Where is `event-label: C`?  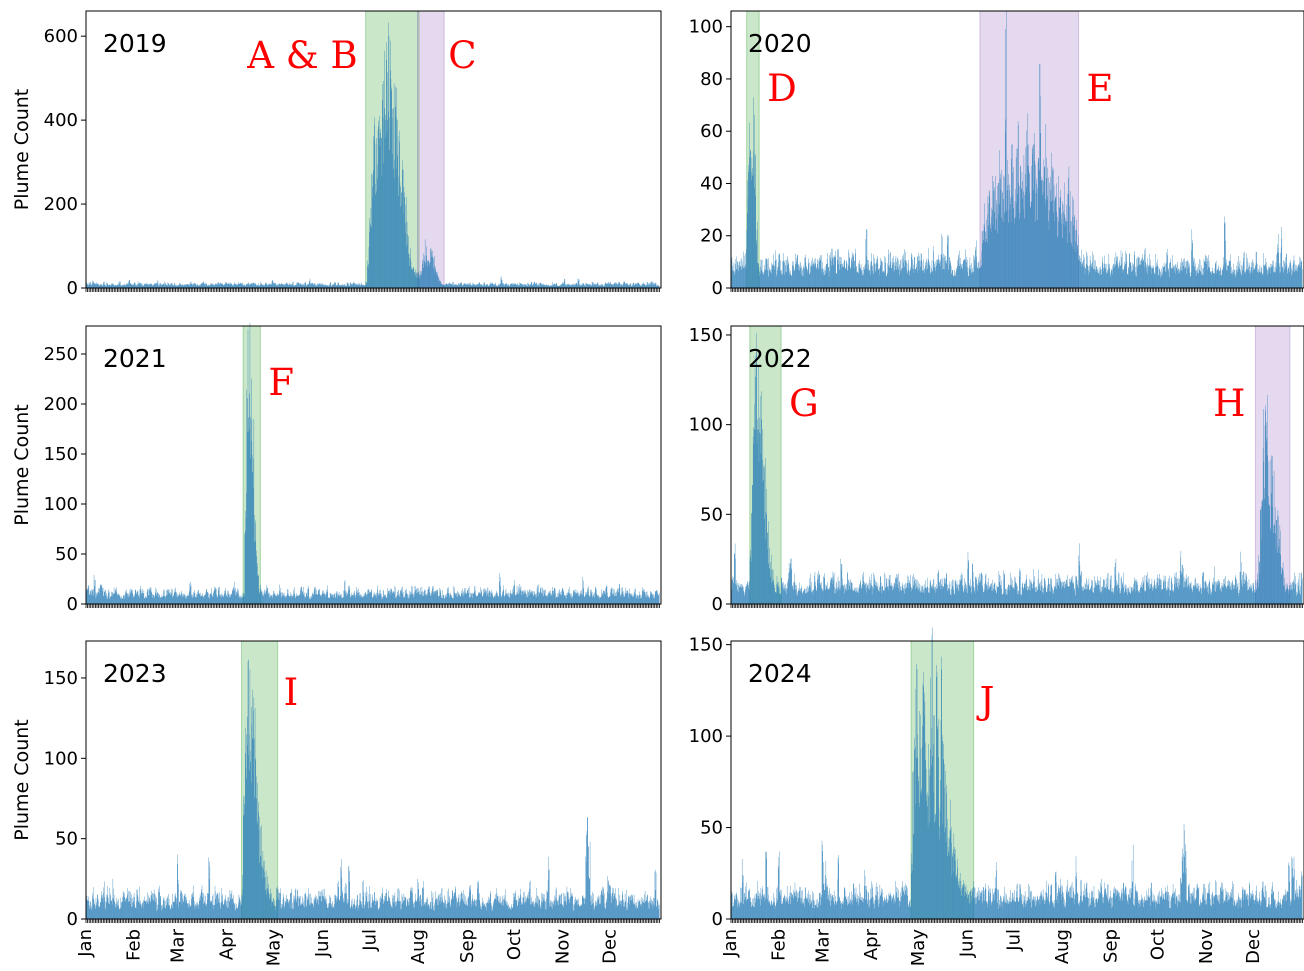 event-label: C is located at coordinates (462, 55).